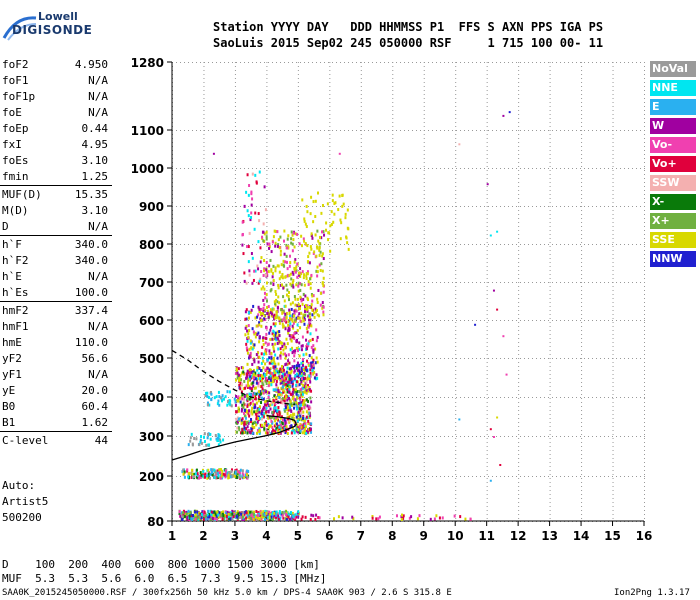 This screenshot has width=700, height=600. I want to click on param-value: 20.0, so click(95, 390).